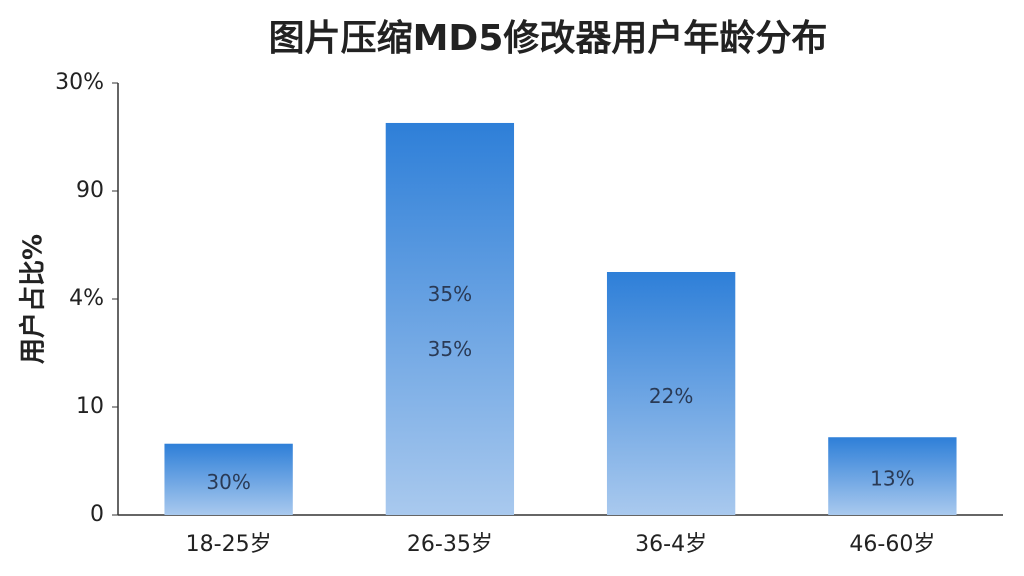 Image resolution: width=1024 pixels, height=576 pixels. Describe the element at coordinates (33, 299) in the screenshot. I see `y-axis-label: 用户占比%` at that location.